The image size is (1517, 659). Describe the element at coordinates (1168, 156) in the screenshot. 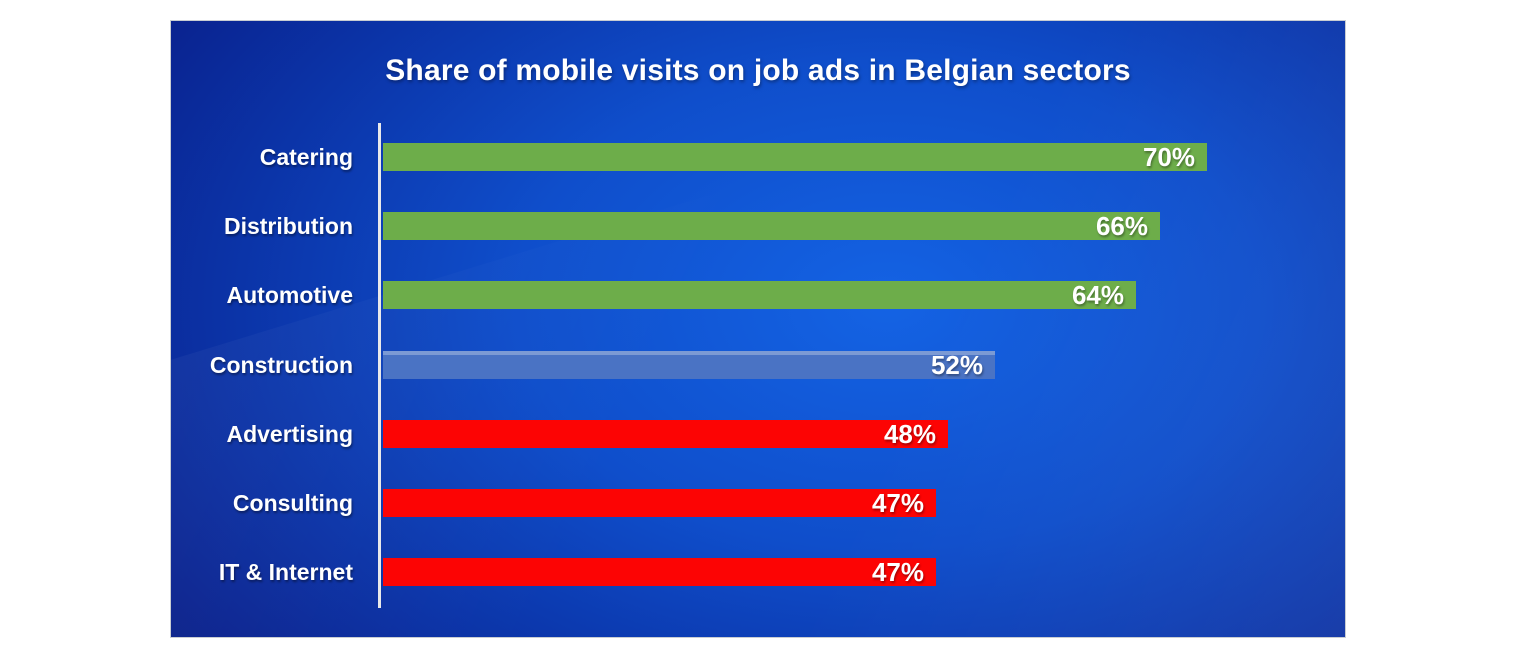

I see `value-label: 70%` at that location.